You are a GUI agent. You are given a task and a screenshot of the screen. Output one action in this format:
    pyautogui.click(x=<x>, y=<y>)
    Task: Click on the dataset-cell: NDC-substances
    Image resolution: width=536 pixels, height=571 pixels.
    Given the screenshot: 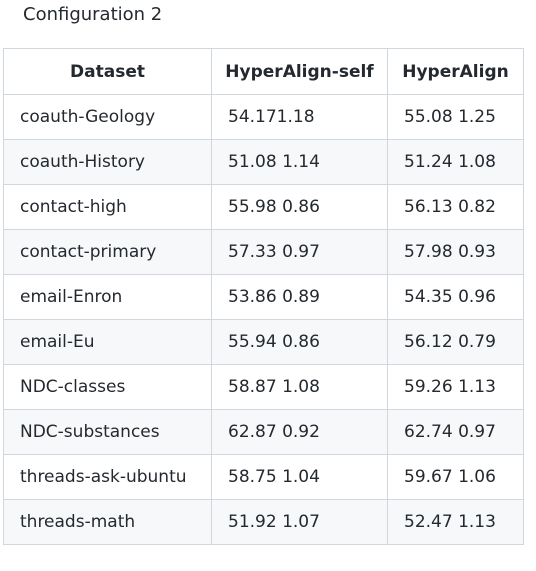 What is the action you would take?
    pyautogui.click(x=107, y=432)
    